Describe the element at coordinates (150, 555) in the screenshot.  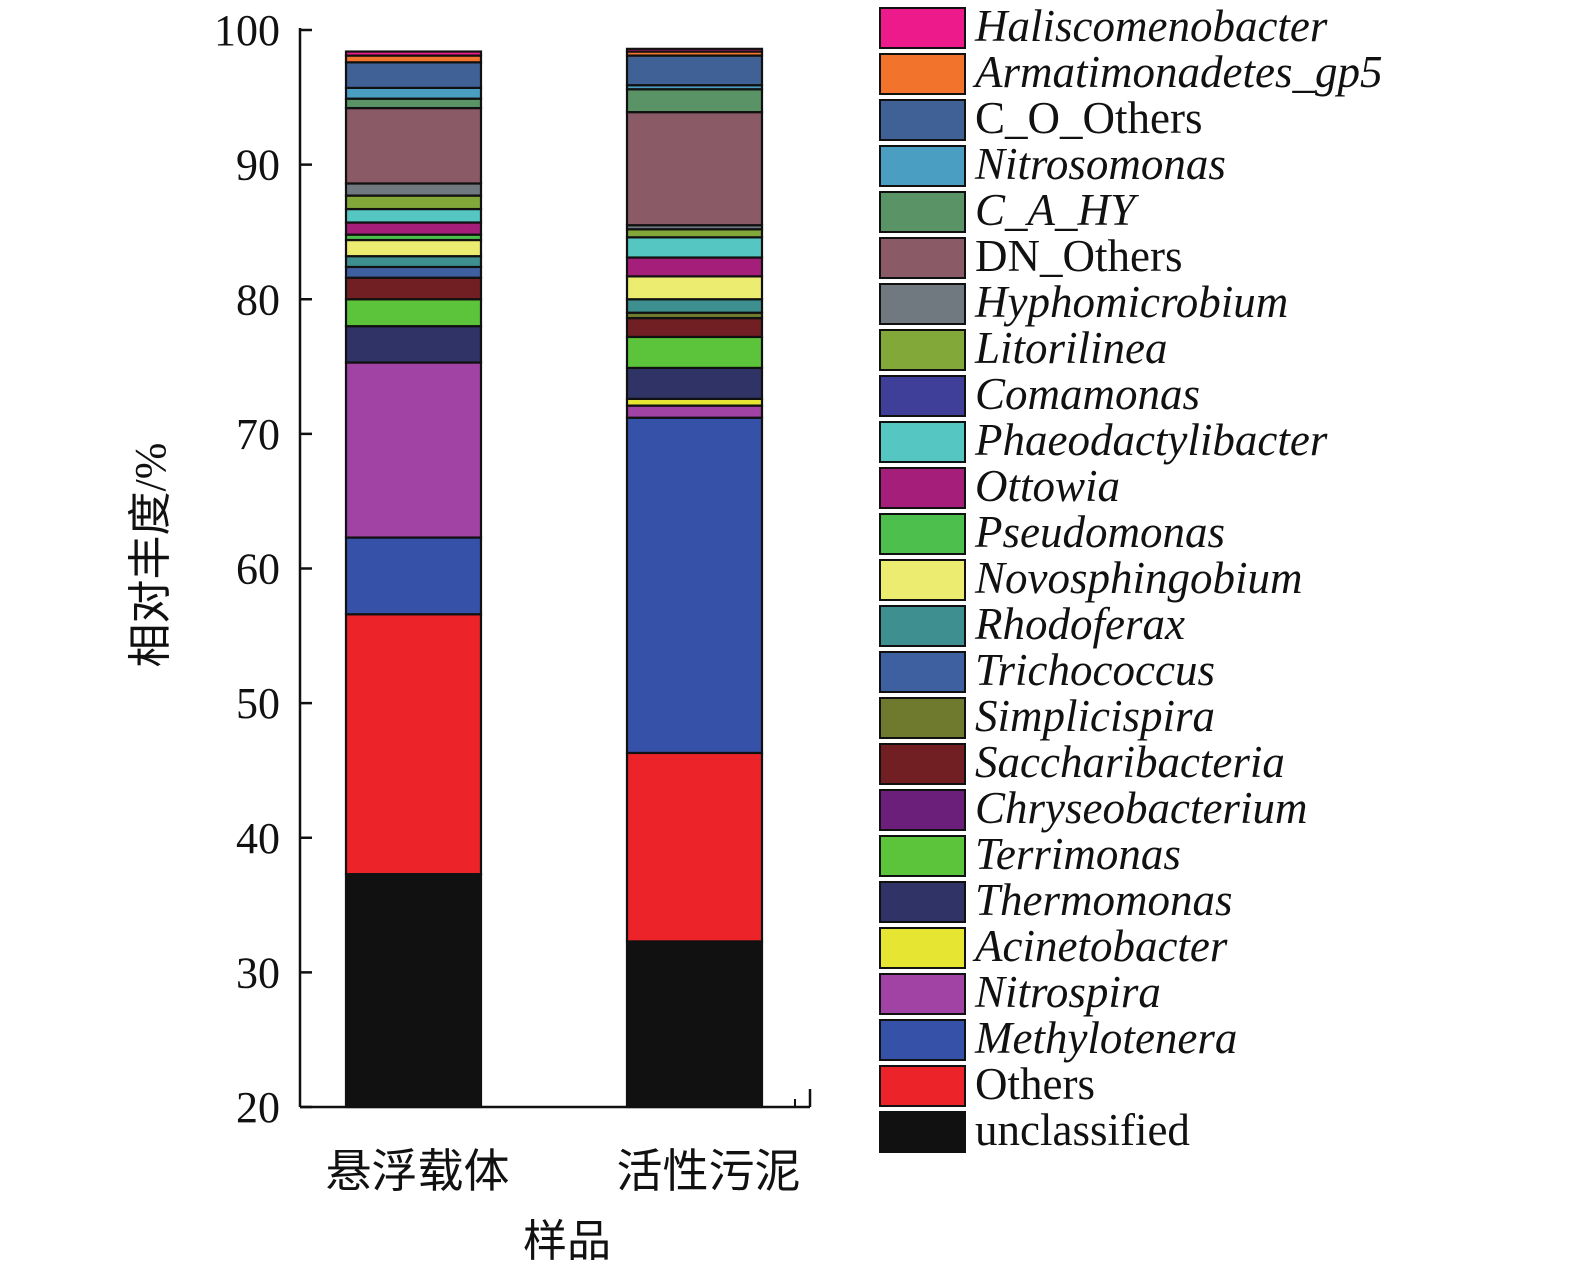
I see `y-axis-label: 相对丰度/%` at that location.